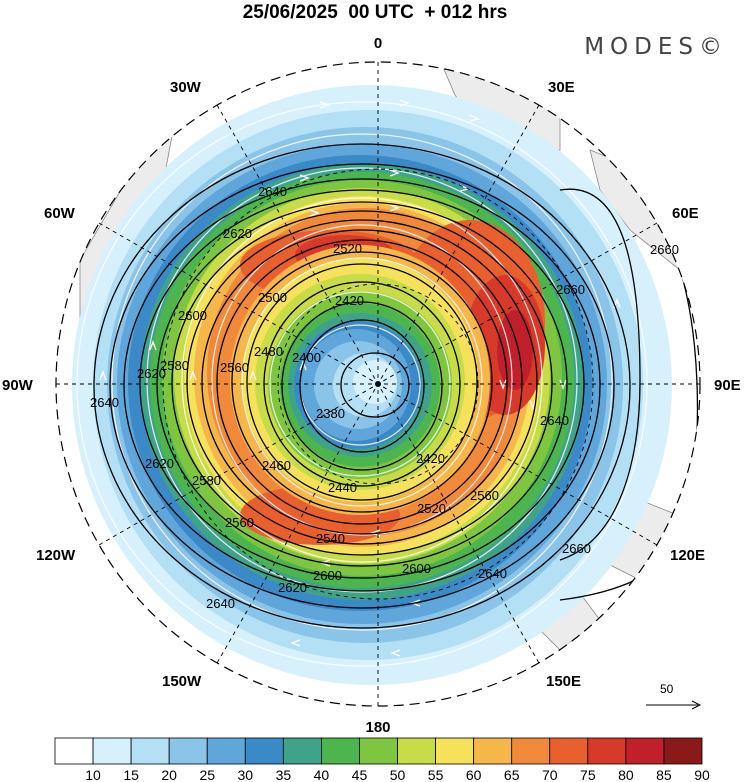 This screenshot has width=750, height=782. I want to click on lon-label-30e: 30E, so click(561, 87).